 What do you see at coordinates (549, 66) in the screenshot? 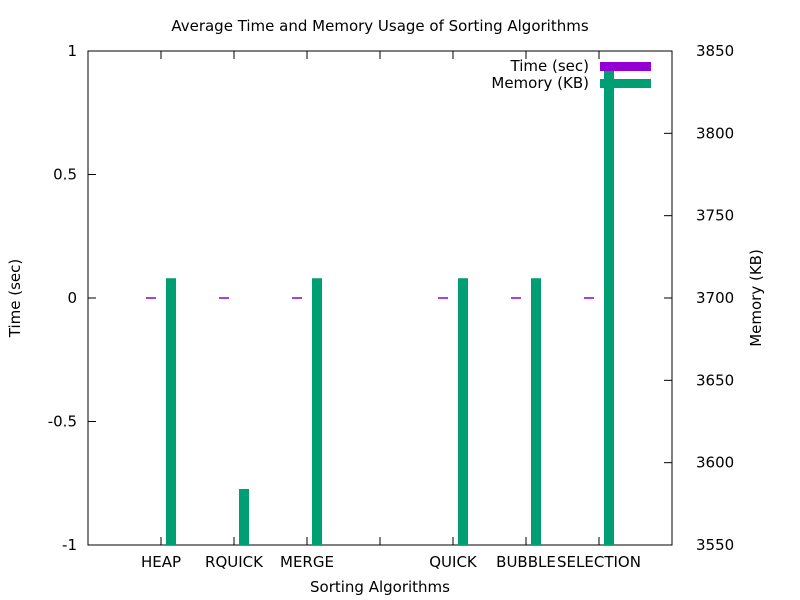
I see `legend-label: Time (sec)` at bounding box center [549, 66].